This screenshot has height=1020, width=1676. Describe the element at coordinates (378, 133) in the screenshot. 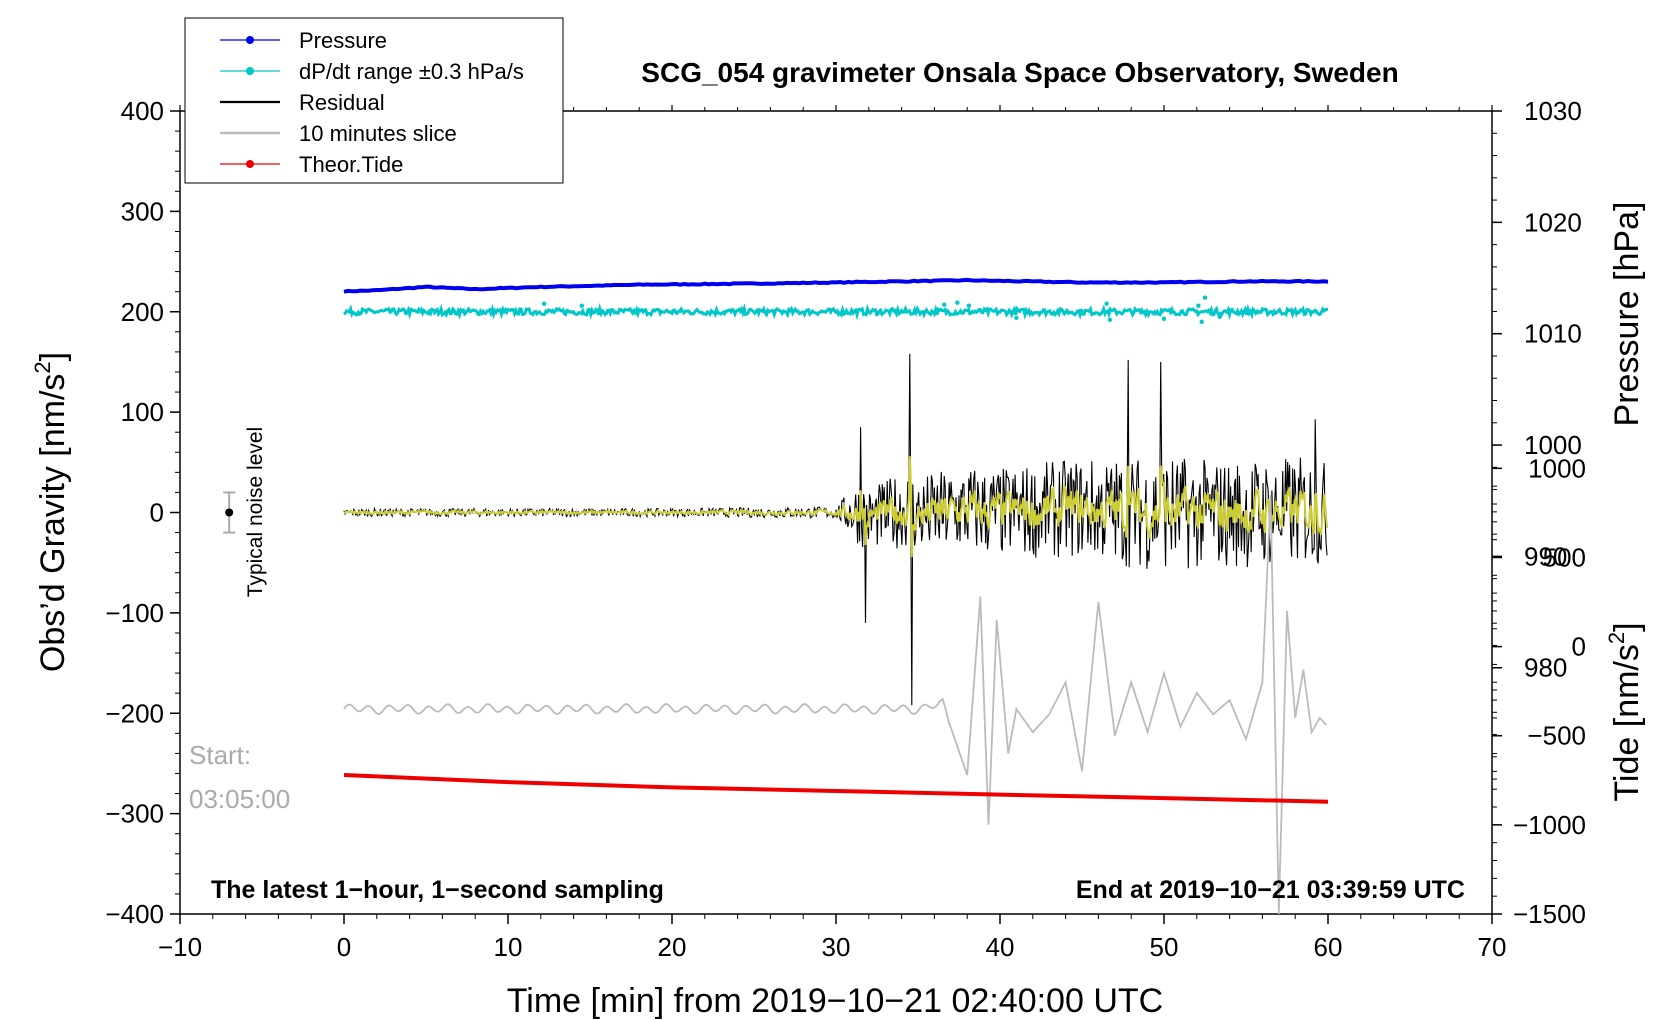

I see `legend-entry-label: 10 minutes slice` at that location.